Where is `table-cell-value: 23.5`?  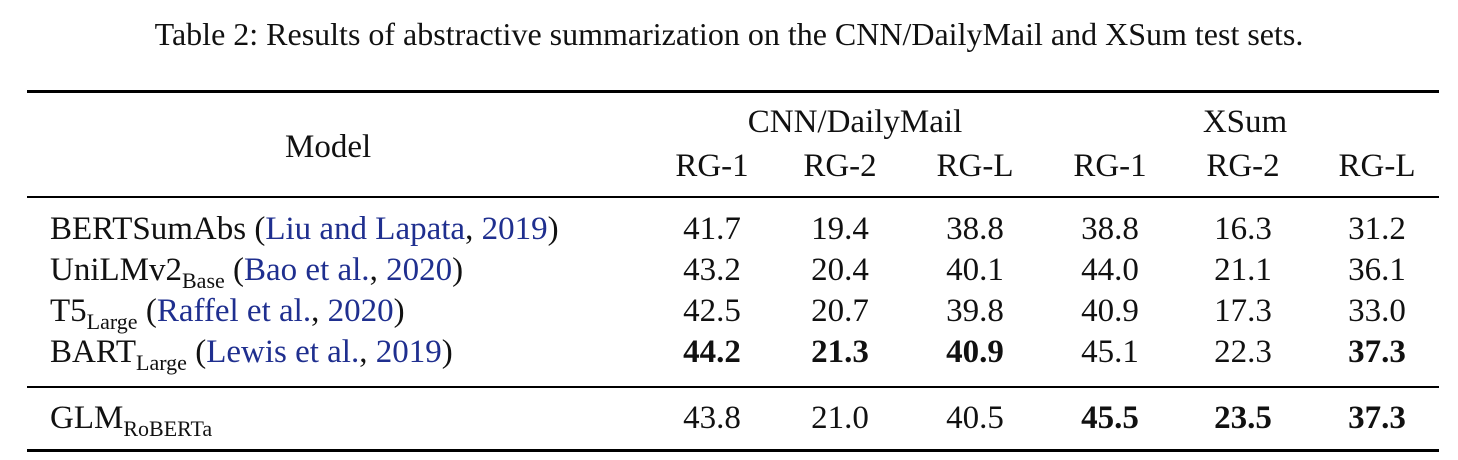 table-cell-value: 23.5 is located at coordinates (1243, 418).